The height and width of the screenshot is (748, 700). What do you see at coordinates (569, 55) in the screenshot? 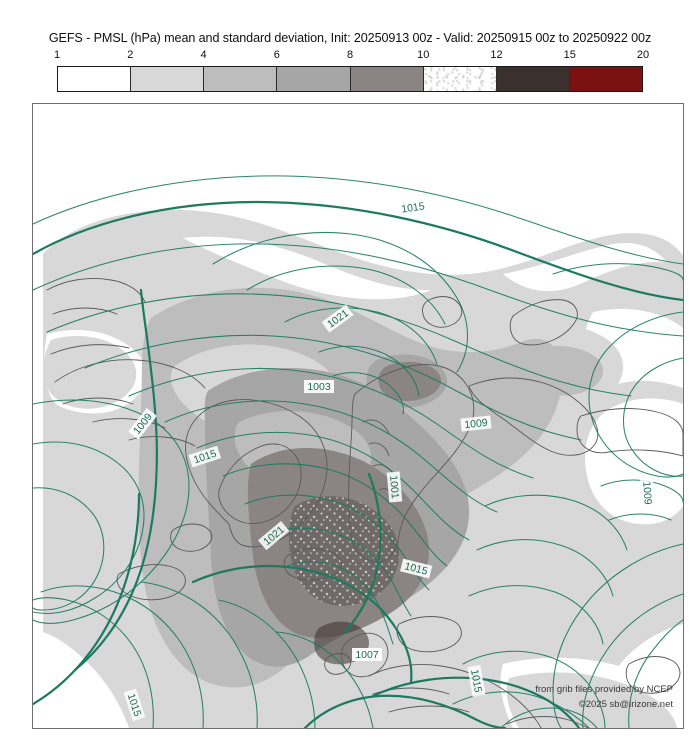
I see `colorbar-tick-15: 15` at bounding box center [569, 55].